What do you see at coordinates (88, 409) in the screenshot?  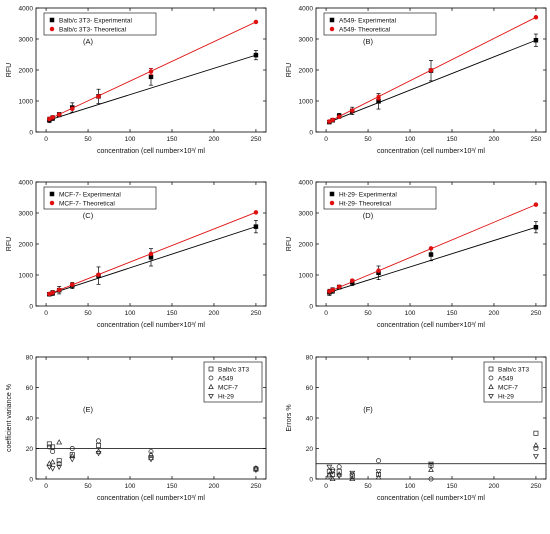 I see `panel-label: (E)` at bounding box center [88, 409].